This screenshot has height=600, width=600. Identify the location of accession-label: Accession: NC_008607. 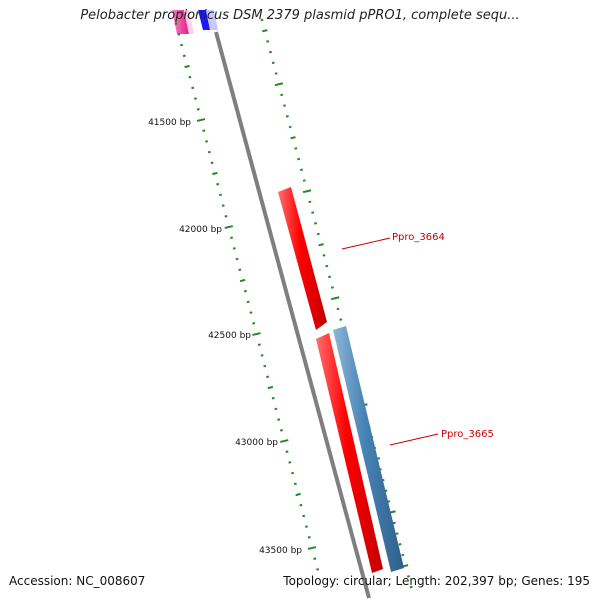
(77, 581).